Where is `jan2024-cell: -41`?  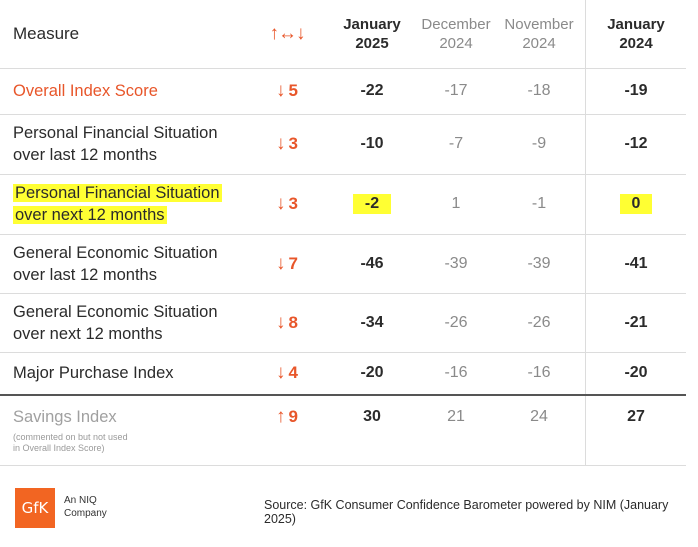 jan2024-cell: -41 is located at coordinates (636, 263).